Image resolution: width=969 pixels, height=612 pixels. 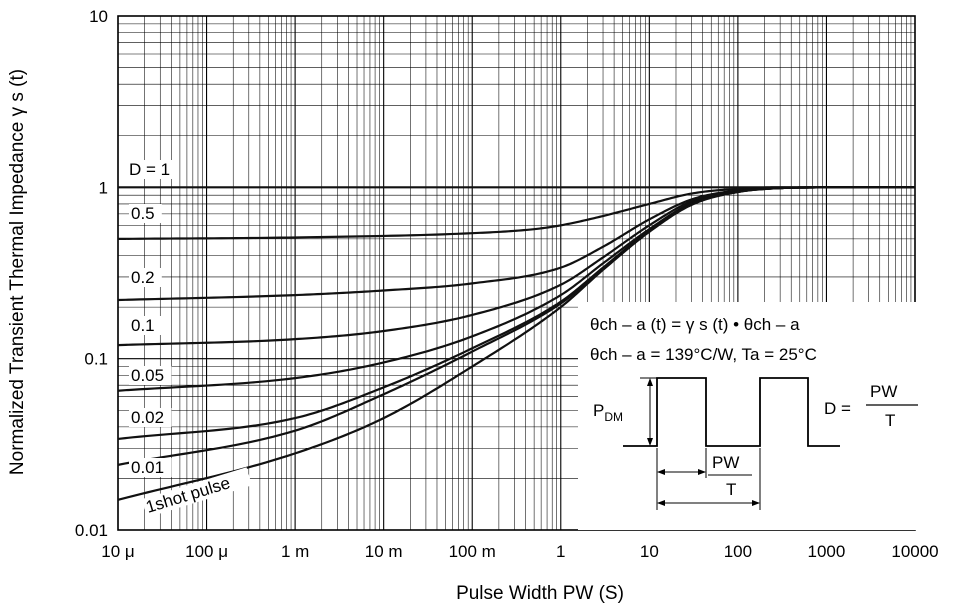 I want to click on series-label-group: 0.2, so click(x=145, y=277).